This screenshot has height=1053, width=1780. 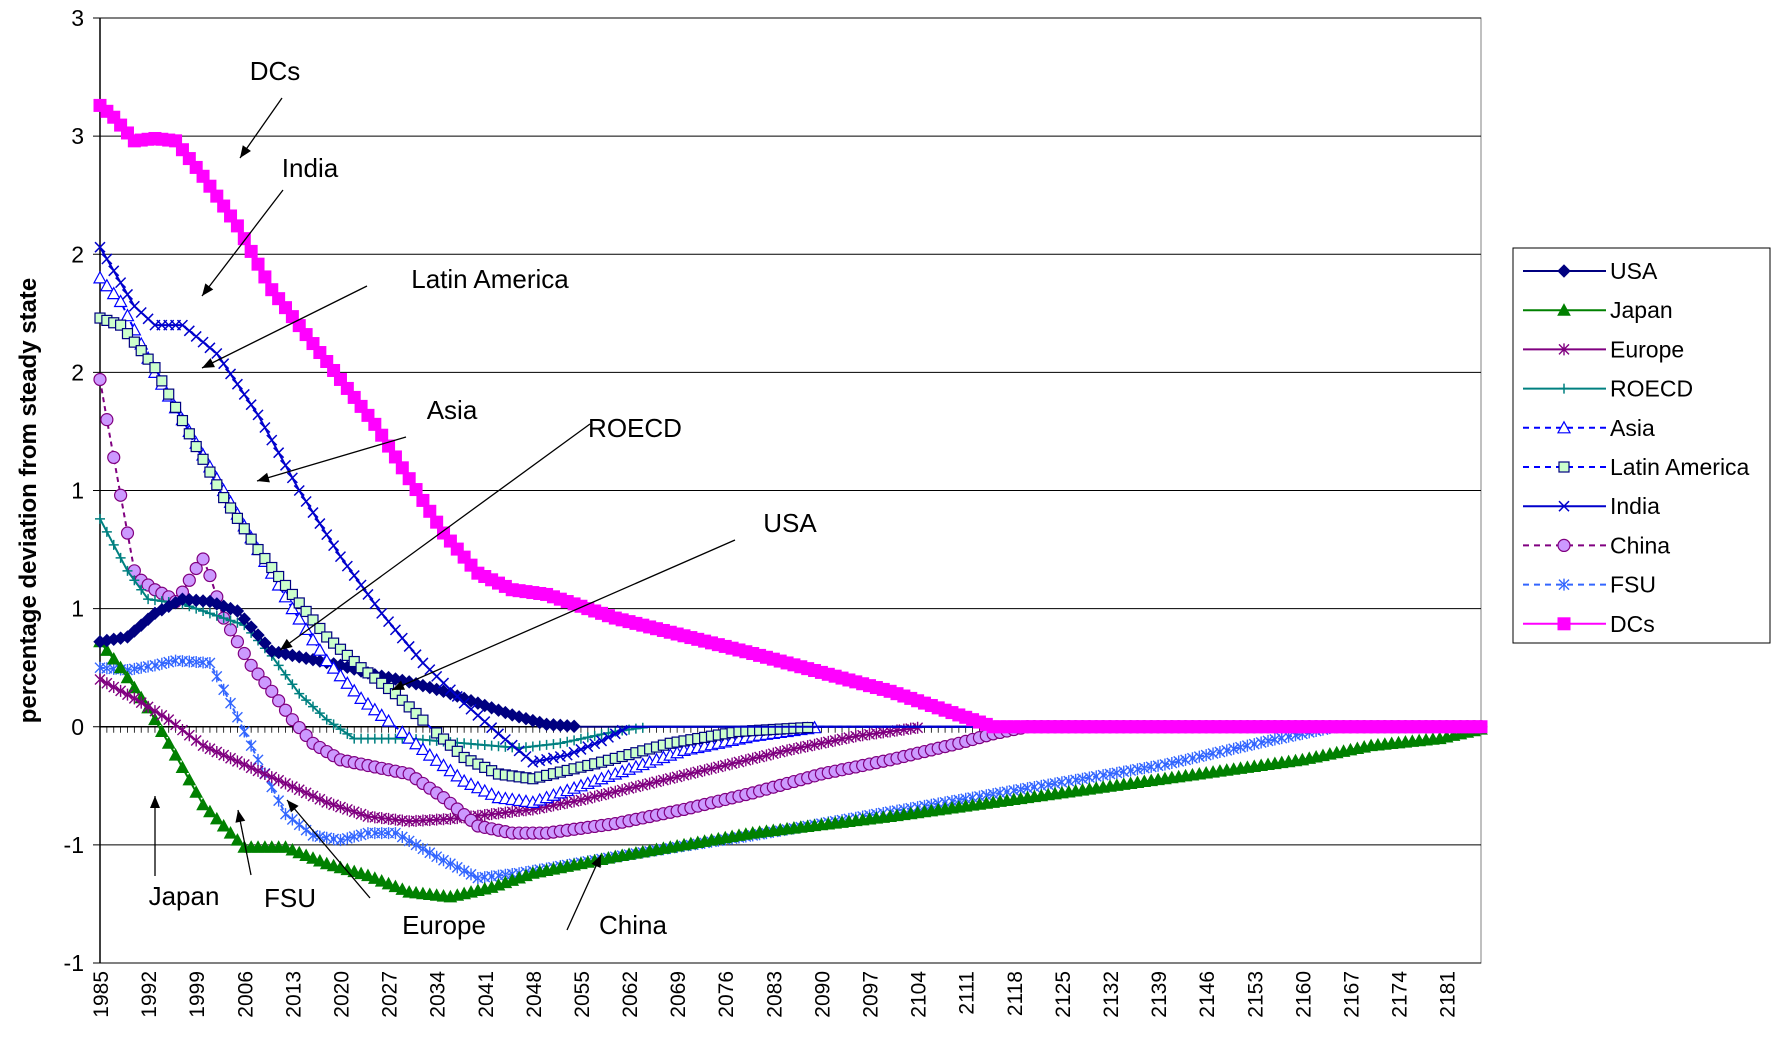 What do you see at coordinates (1680, 467) in the screenshot?
I see `legend-label: Latin America` at bounding box center [1680, 467].